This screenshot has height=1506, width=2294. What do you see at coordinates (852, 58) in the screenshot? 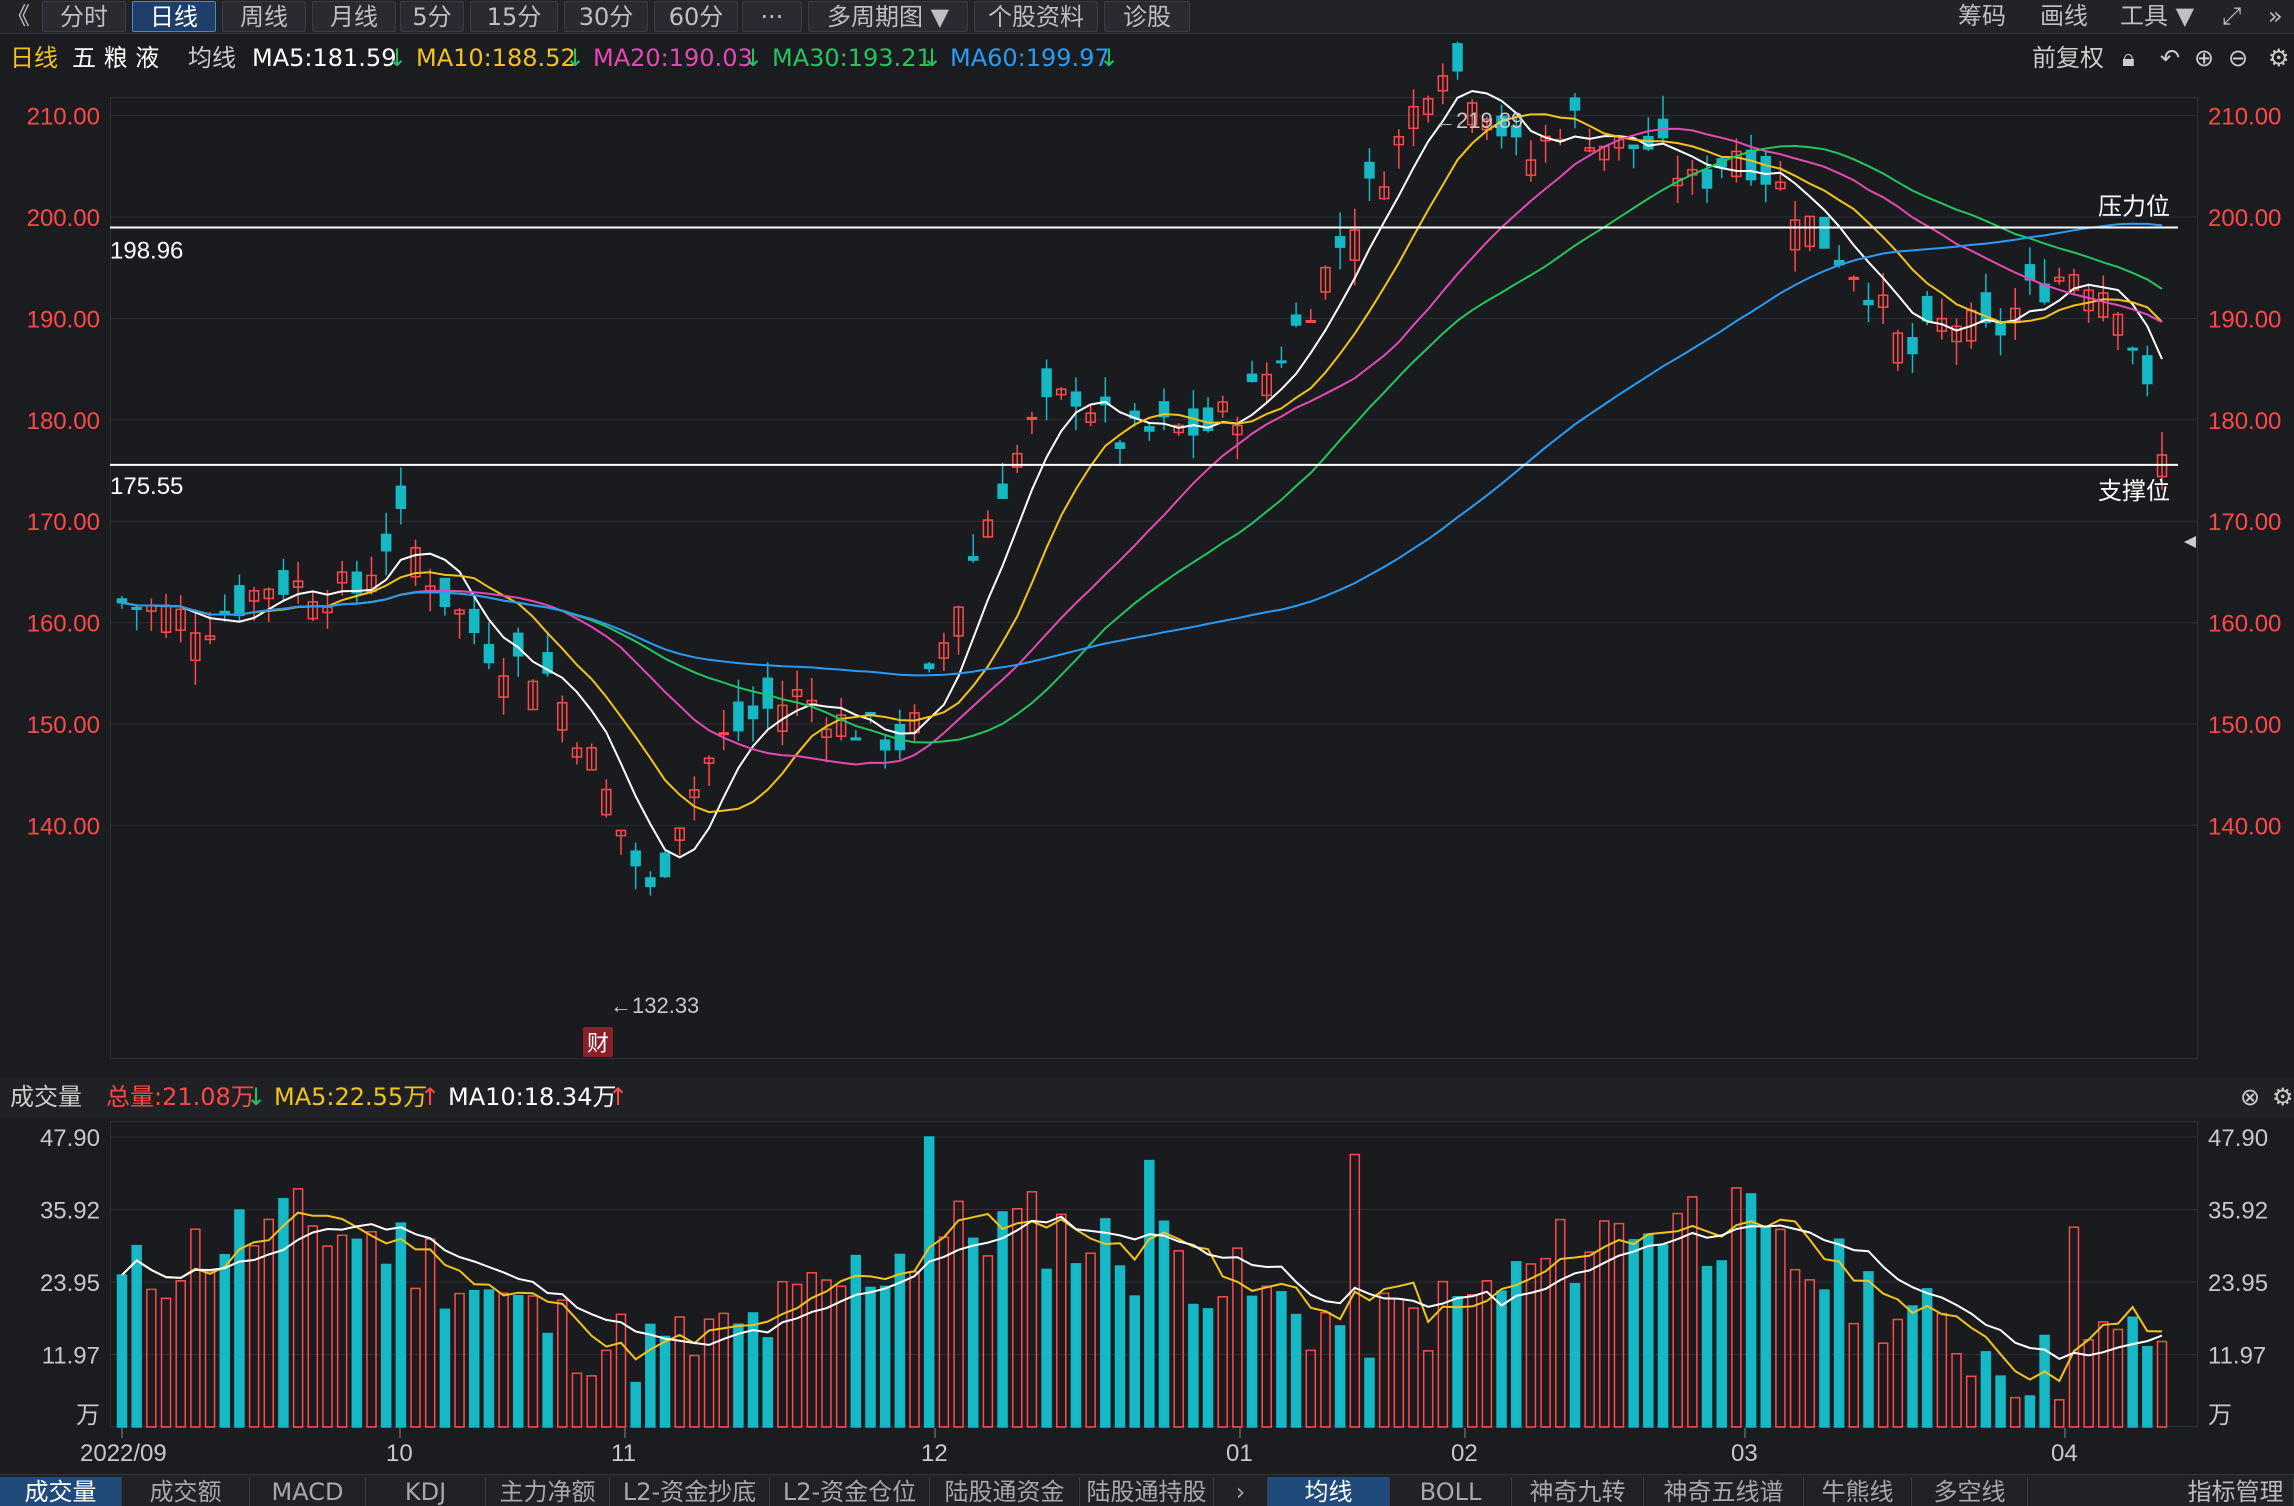
I see `ma30-value: MA30:193.21` at bounding box center [852, 58].